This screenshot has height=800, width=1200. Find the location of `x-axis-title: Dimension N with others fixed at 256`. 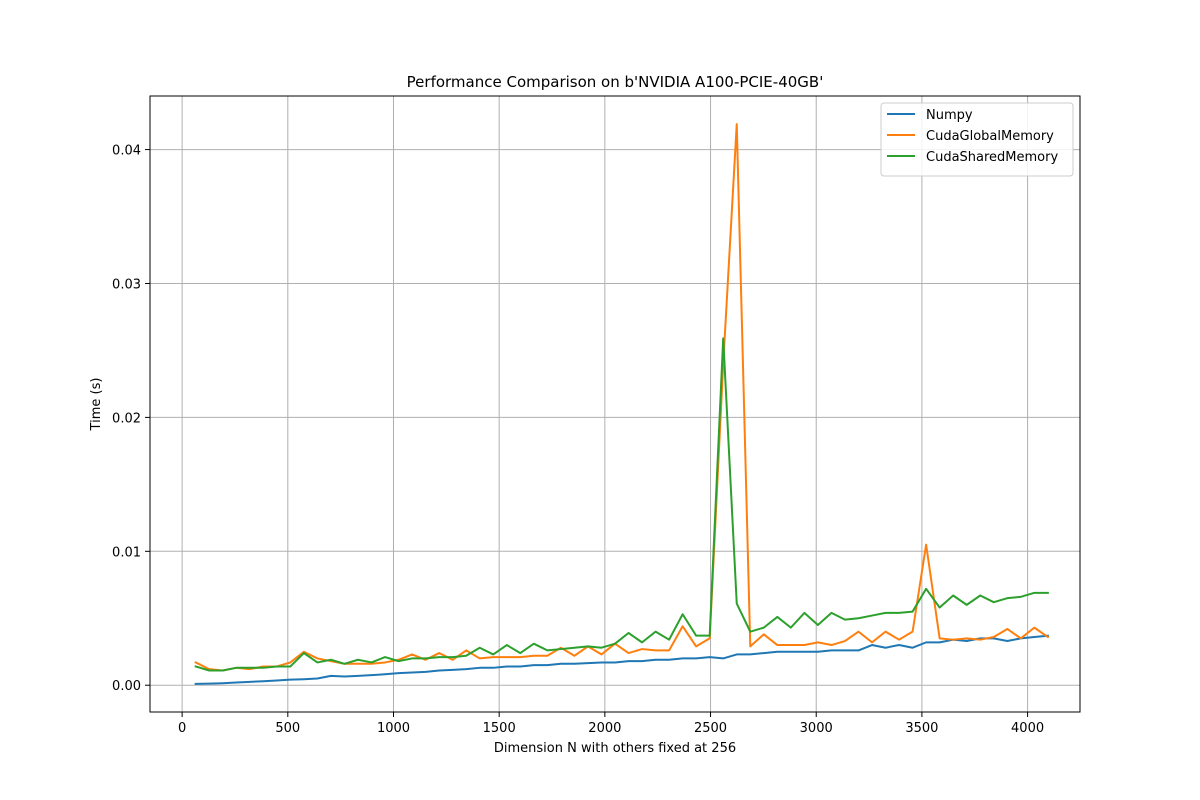

x-axis-title: Dimension N with others fixed at 256 is located at coordinates (615, 748).